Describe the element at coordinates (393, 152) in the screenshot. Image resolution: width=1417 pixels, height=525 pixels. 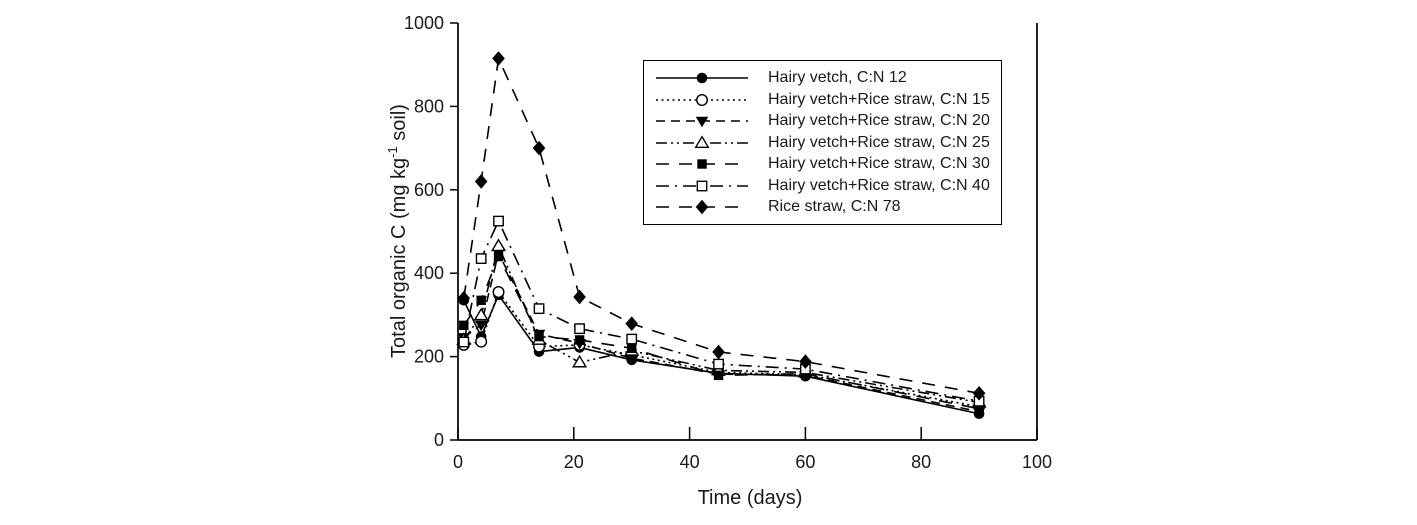
I see `y-axis-label-superscript: -1` at that location.